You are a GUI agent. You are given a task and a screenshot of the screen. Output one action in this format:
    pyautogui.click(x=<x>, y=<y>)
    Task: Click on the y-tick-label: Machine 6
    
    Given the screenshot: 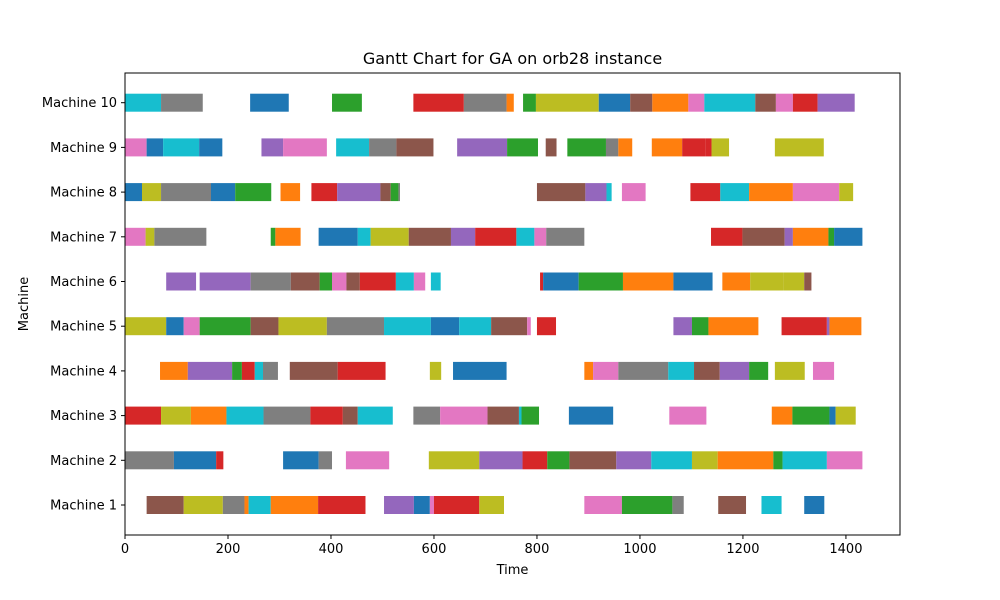 What is the action you would take?
    pyautogui.click(x=83, y=282)
    